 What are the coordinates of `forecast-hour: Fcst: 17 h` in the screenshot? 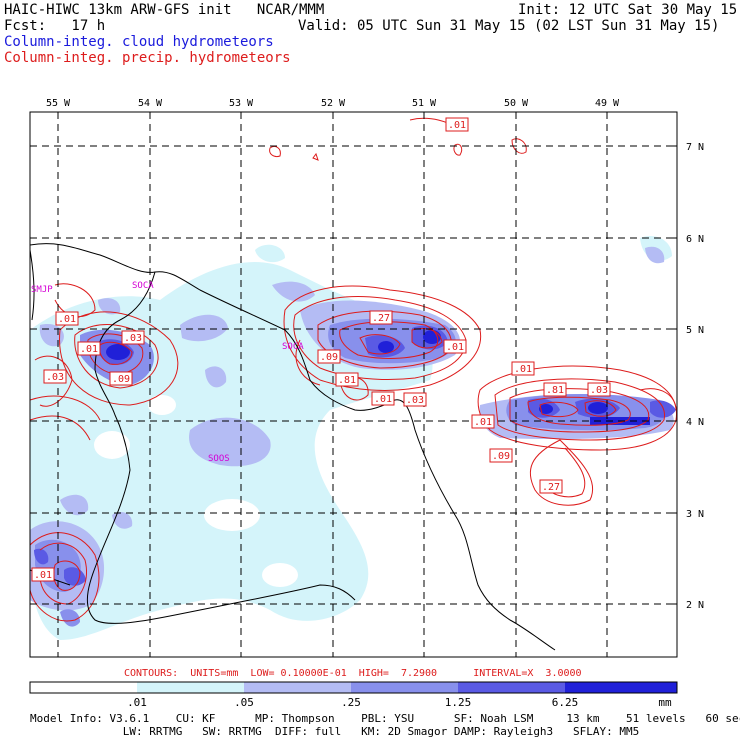 It's located at (55, 26).